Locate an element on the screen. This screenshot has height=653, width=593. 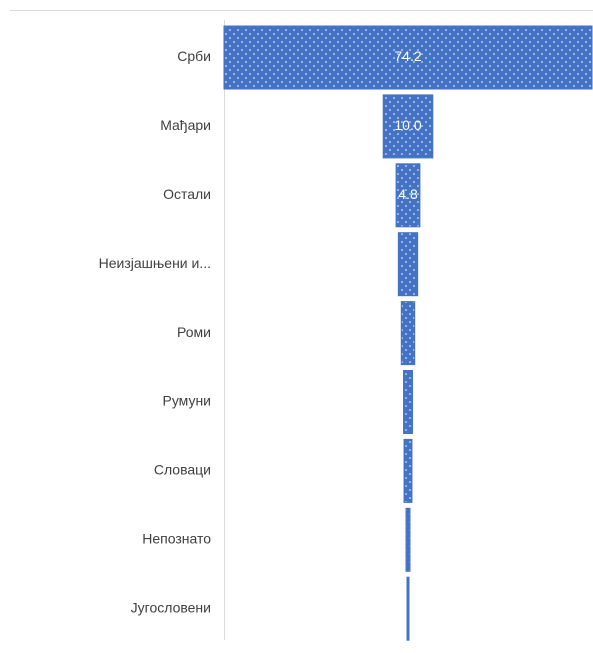
value-label: 4.8 is located at coordinates (408, 194).